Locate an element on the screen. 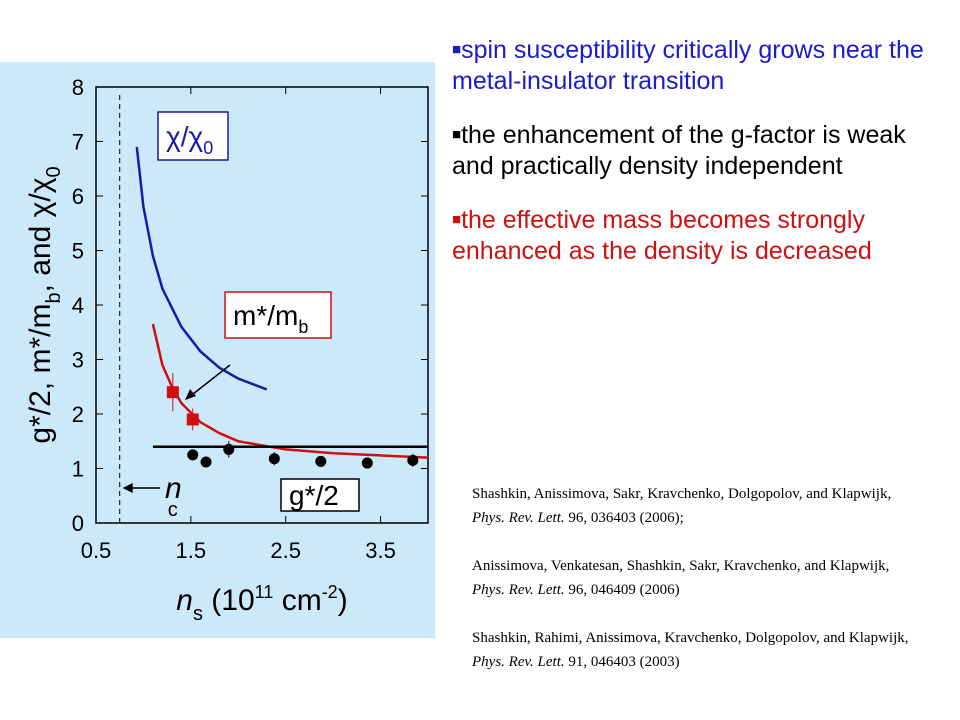 The width and height of the screenshot is (960, 720). y-tick-label: 3 is located at coordinates (78, 360).